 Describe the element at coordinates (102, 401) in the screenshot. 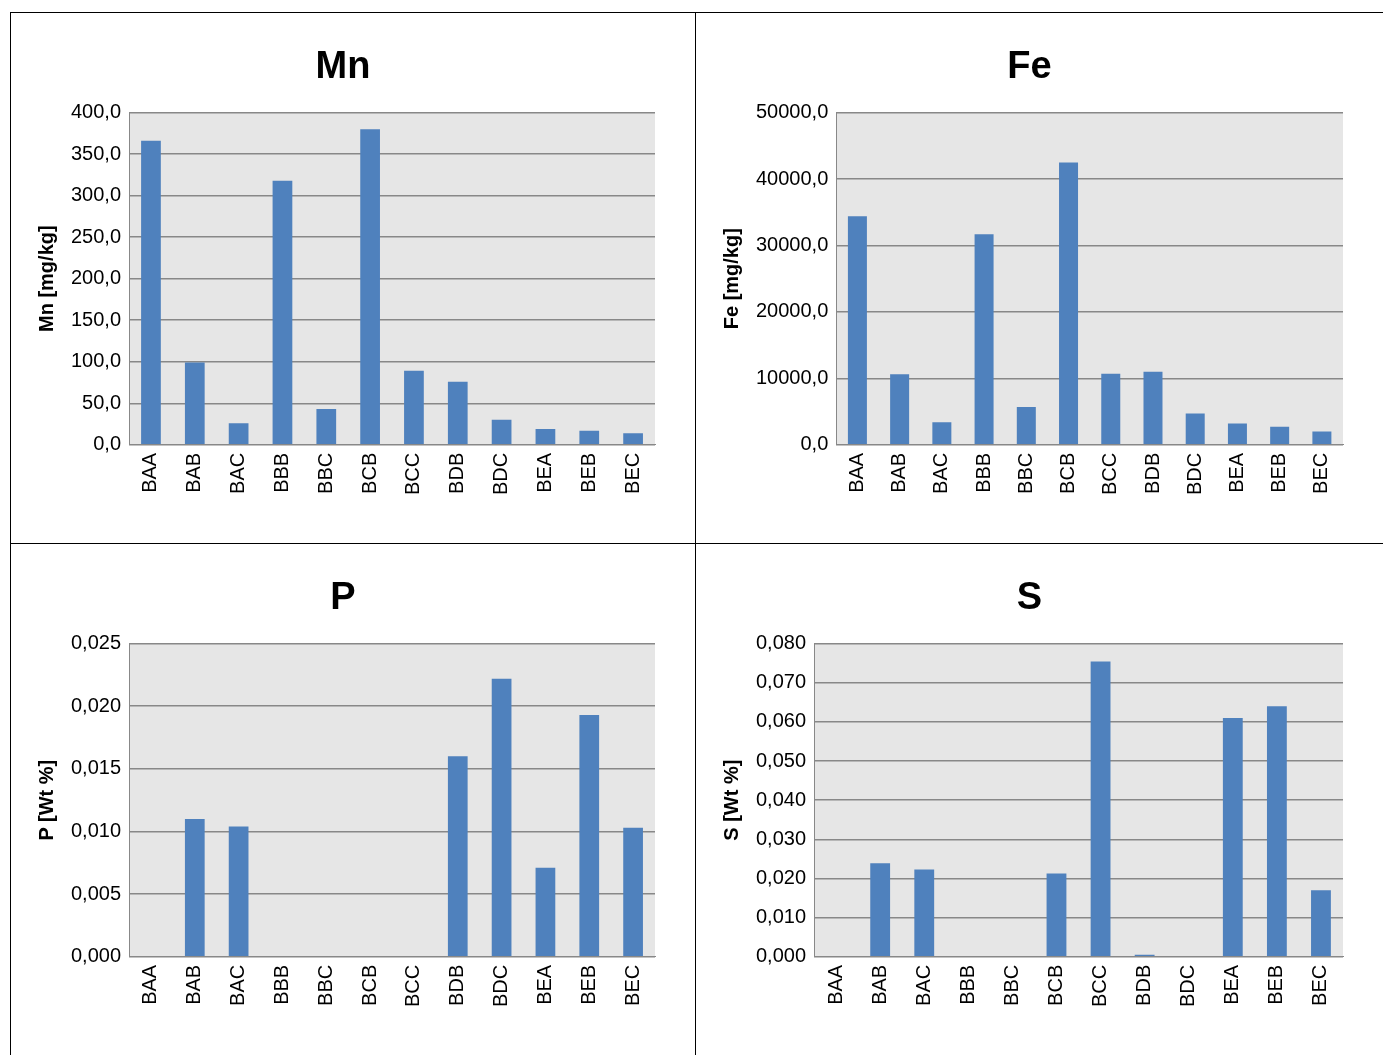

I see `y-tick-label: 50,0` at that location.